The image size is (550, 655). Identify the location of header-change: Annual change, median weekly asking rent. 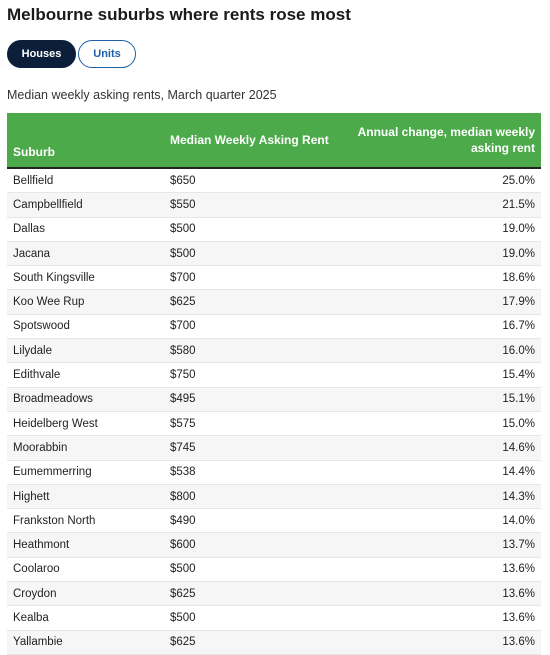
(443, 141).